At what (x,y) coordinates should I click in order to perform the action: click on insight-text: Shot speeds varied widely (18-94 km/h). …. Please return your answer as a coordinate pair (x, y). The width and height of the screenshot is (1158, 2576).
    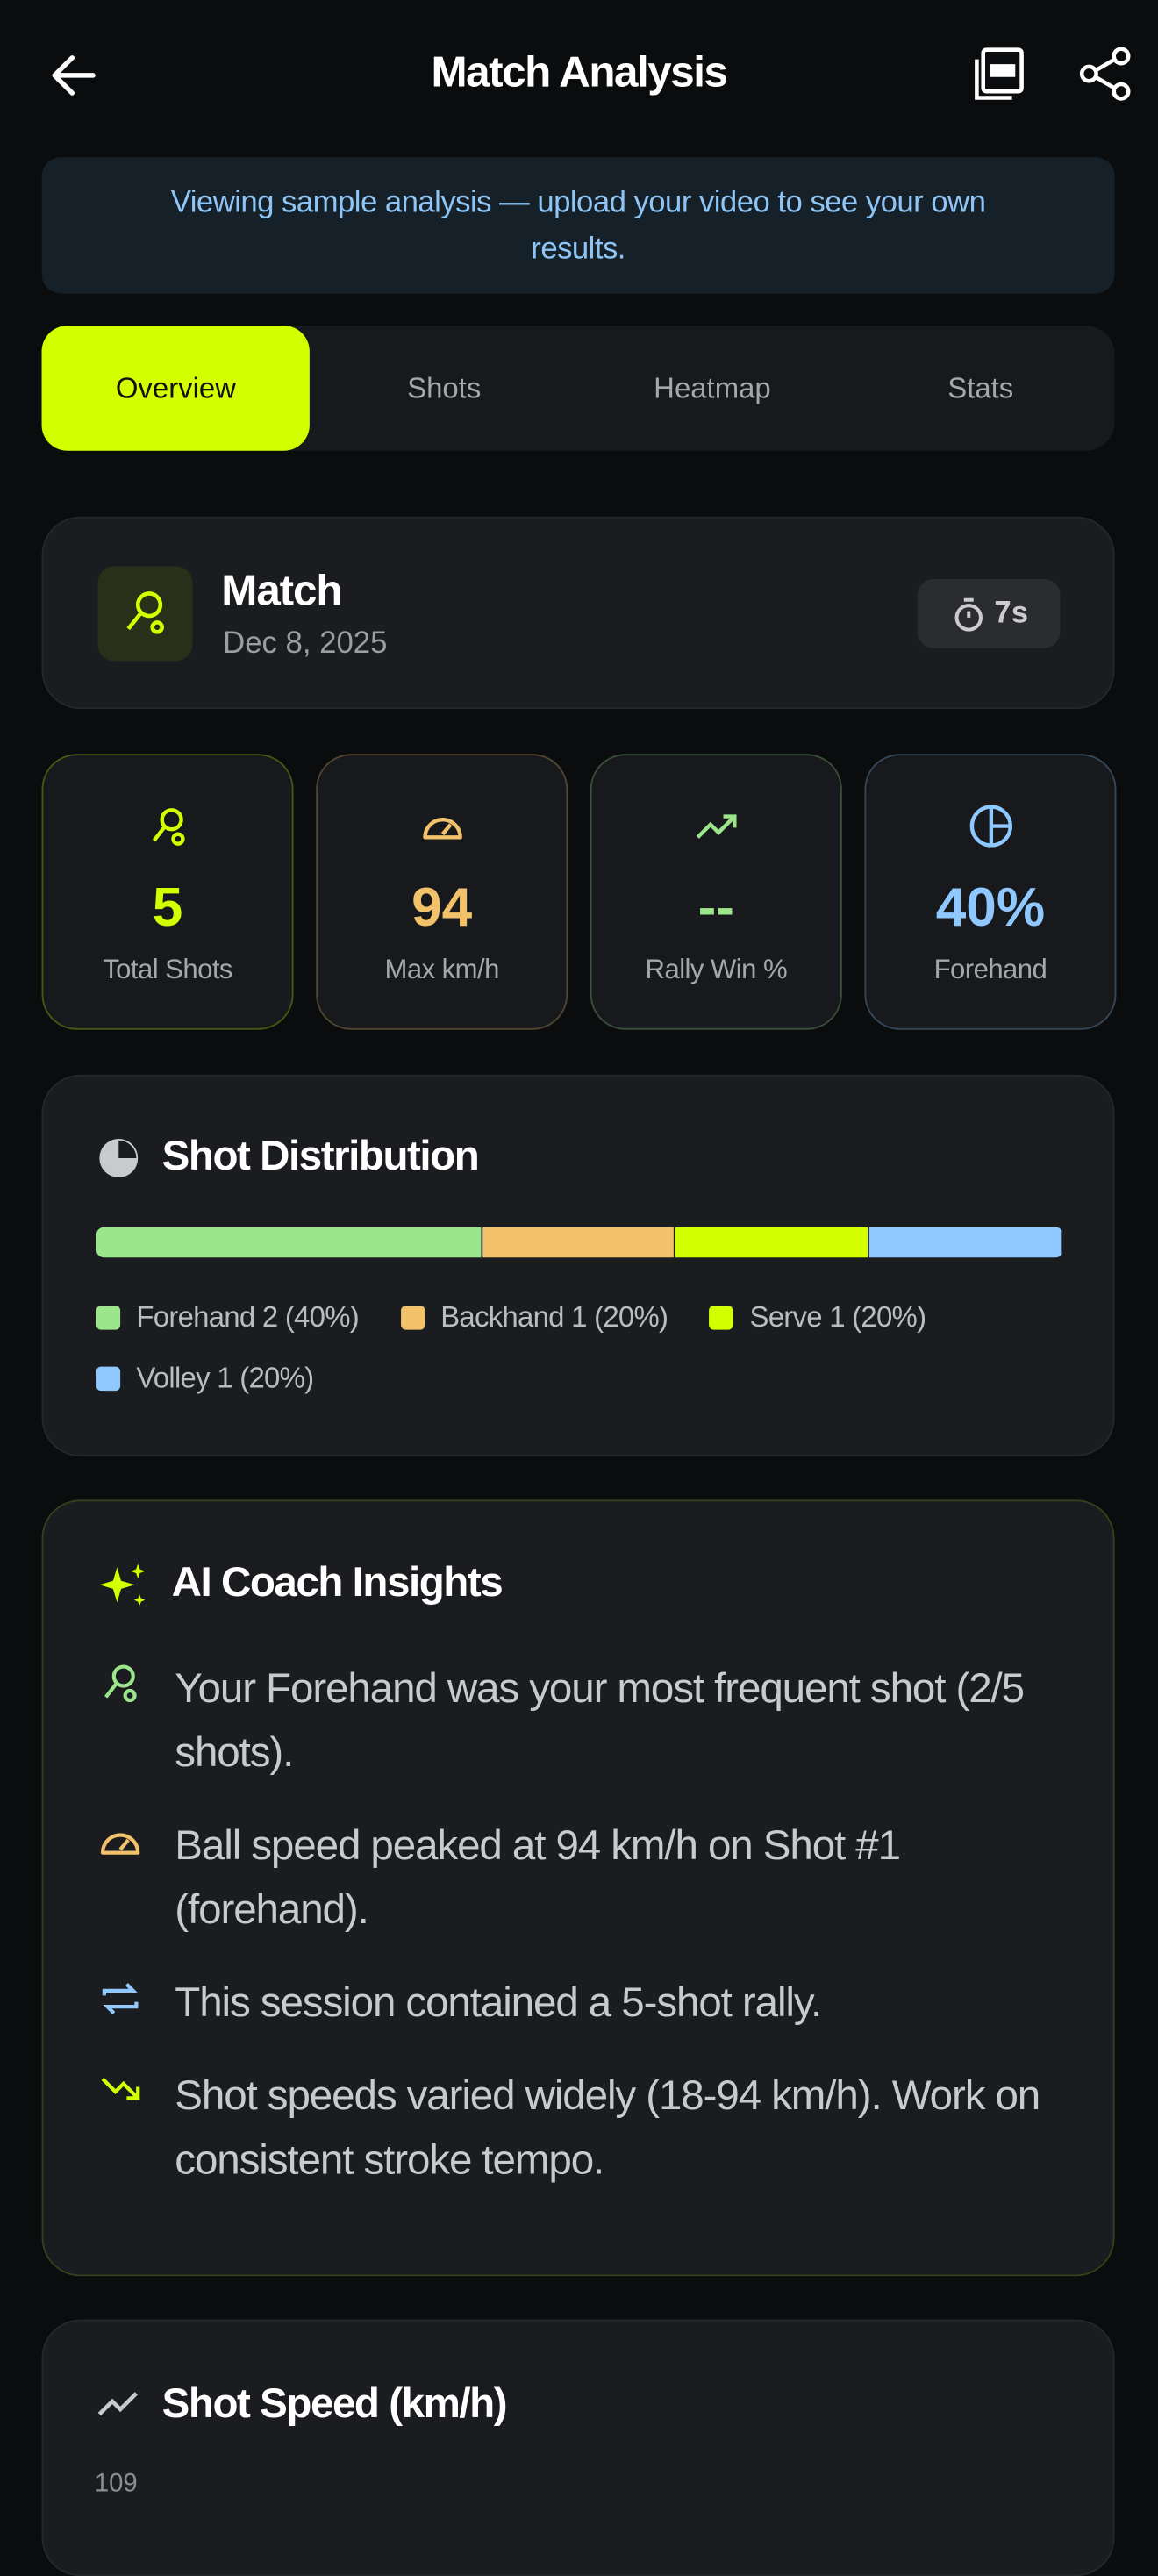
    Looking at the image, I should click on (607, 2127).